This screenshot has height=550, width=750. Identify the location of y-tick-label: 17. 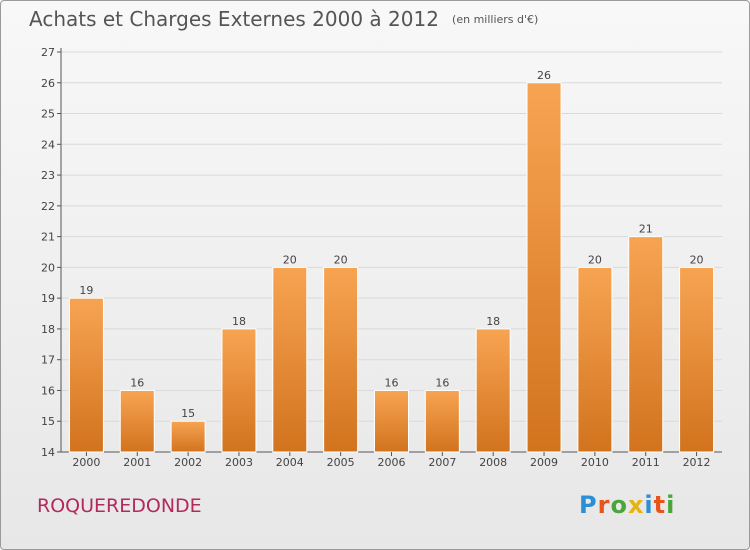
(48, 360).